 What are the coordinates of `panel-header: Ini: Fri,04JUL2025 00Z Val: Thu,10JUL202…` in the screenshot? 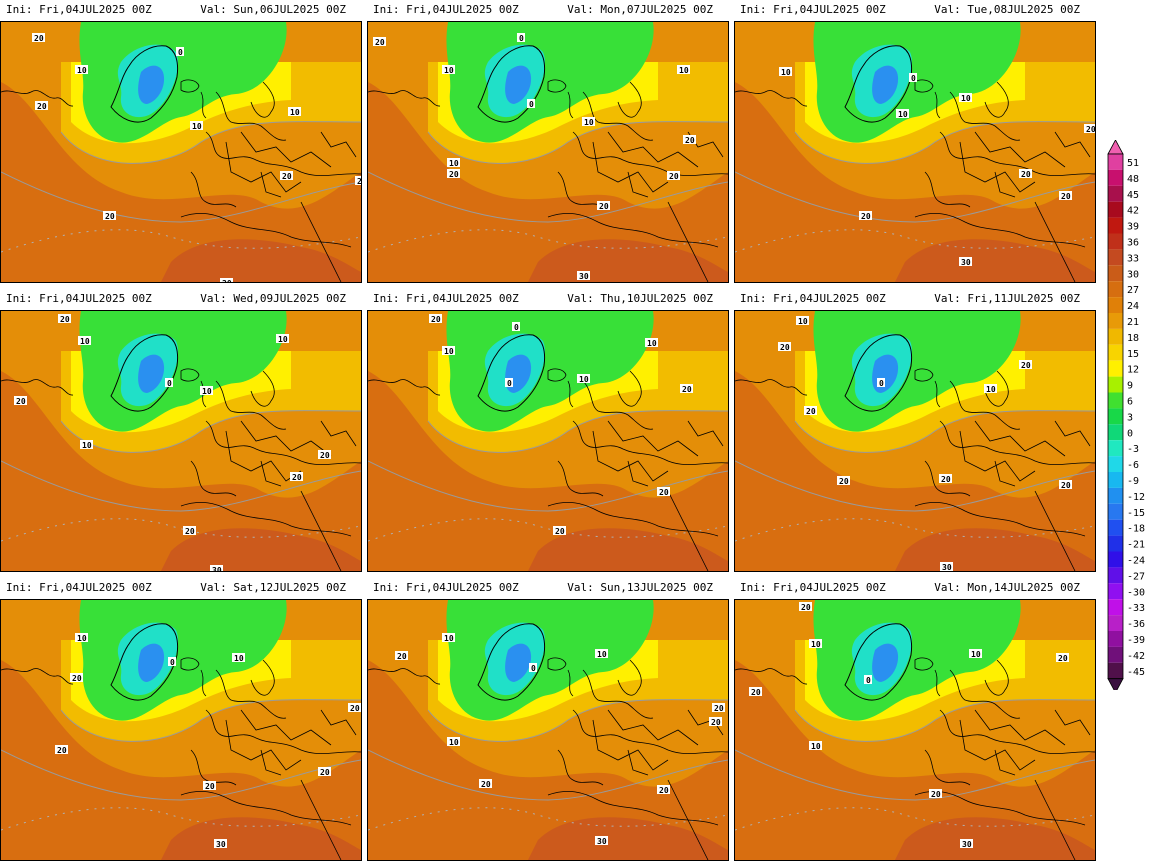 It's located at (548, 299).